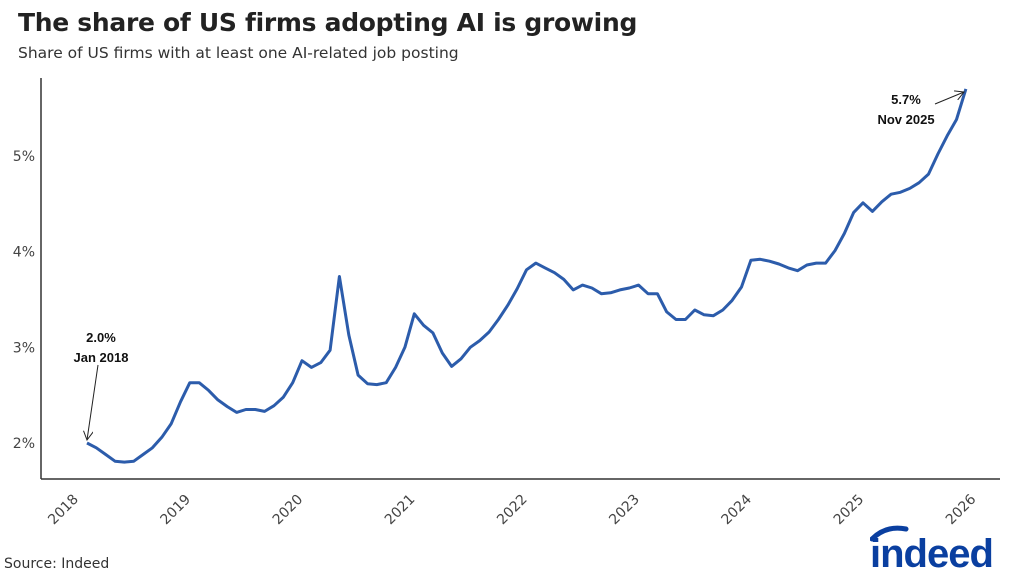 This screenshot has width=1024, height=585. Describe the element at coordinates (931, 553) in the screenshot. I see `svg-text: indeed` at that location.